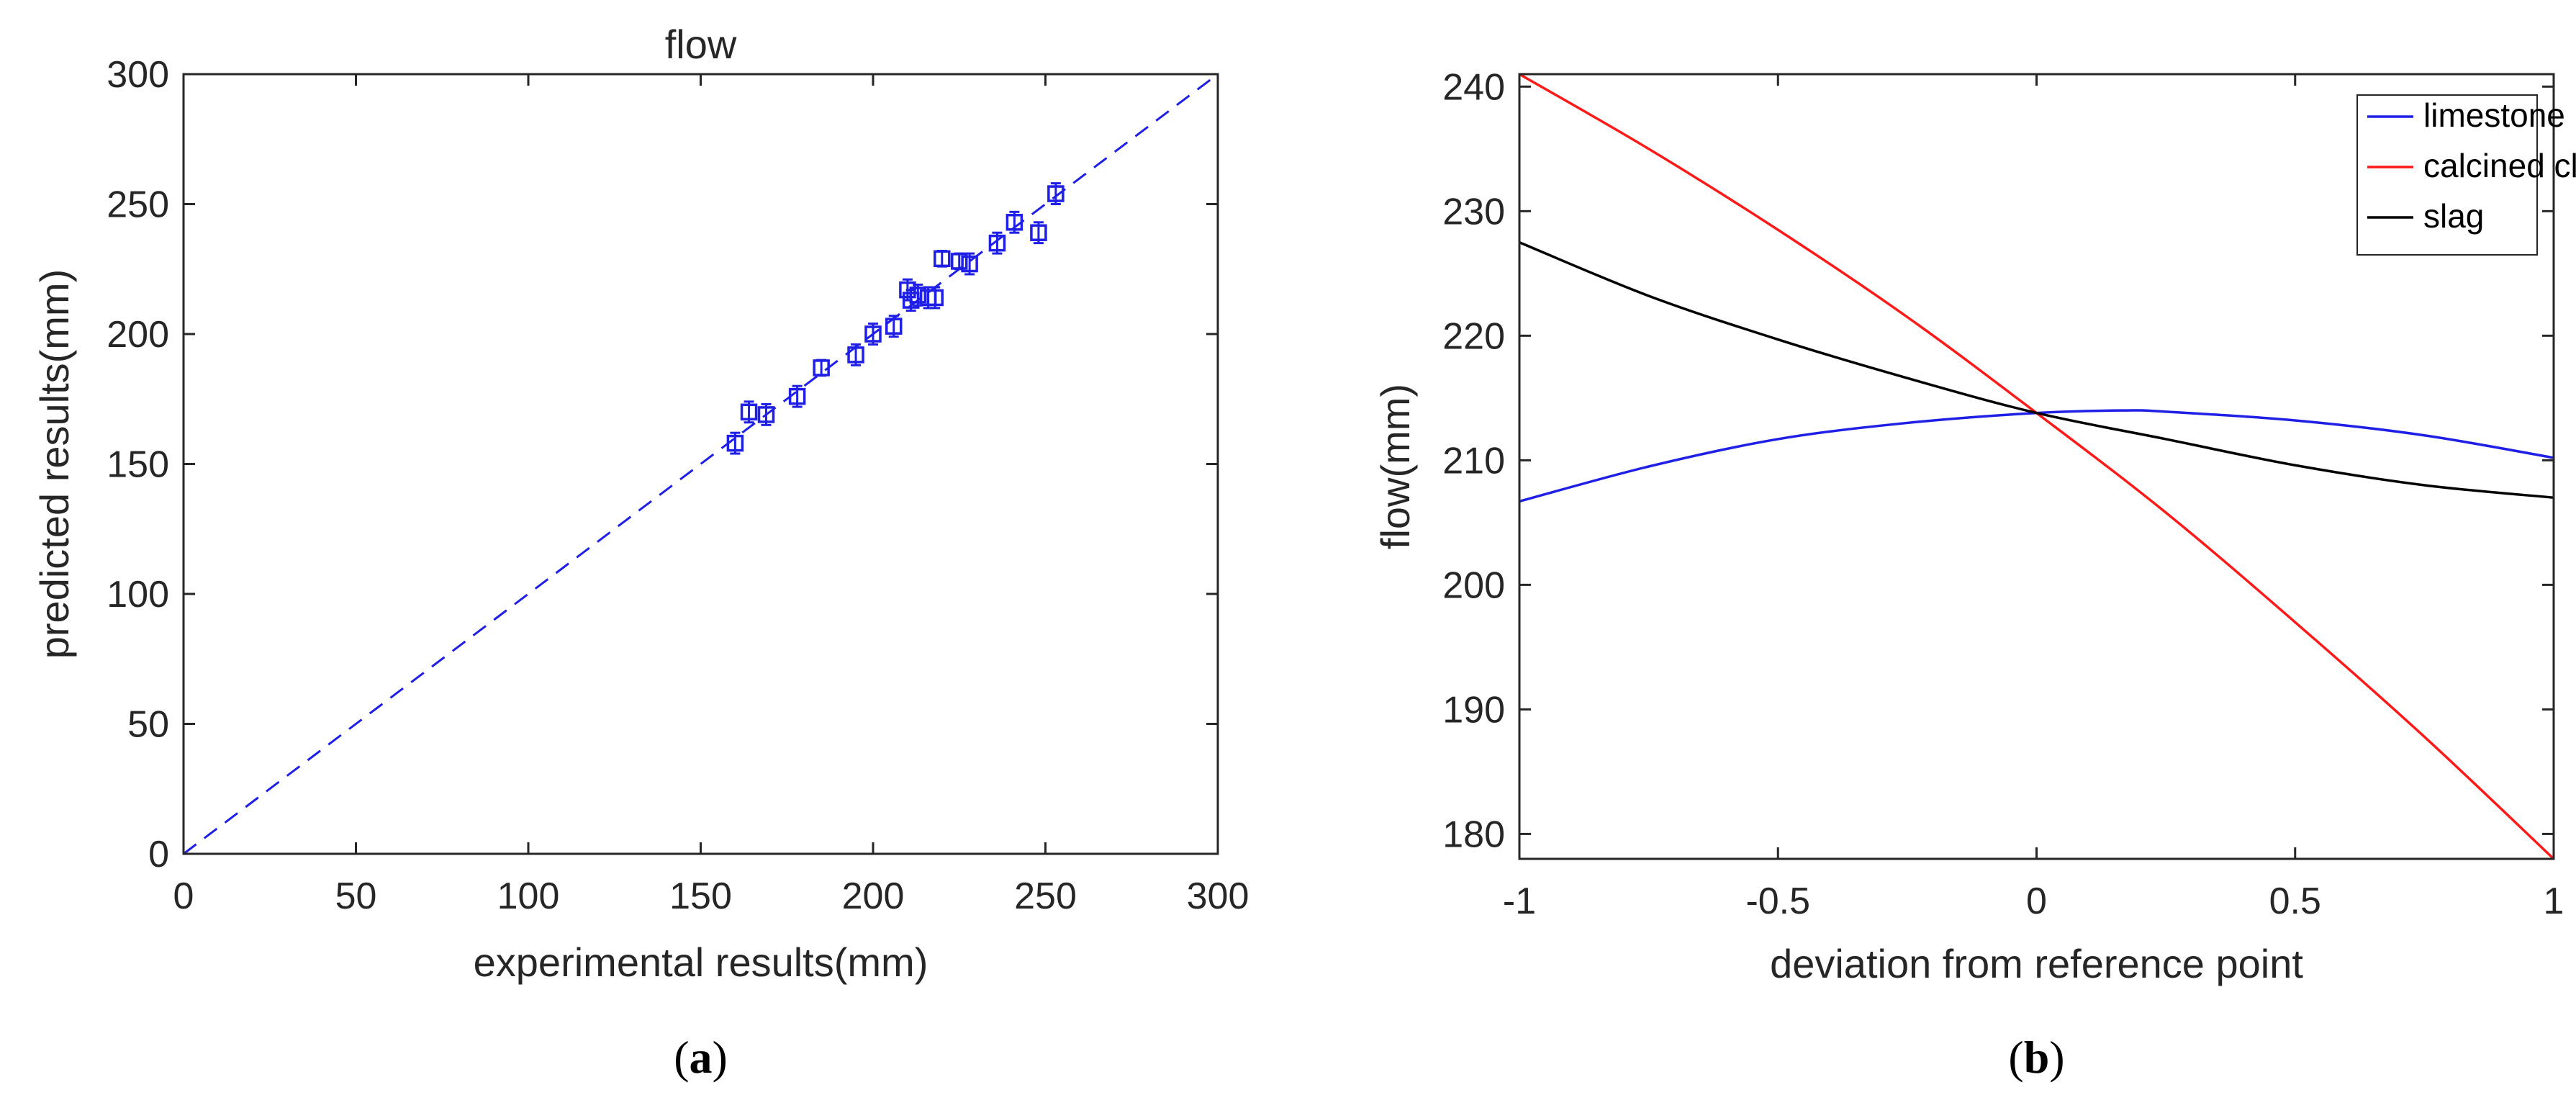 Image resolution: width=2576 pixels, height=1095 pixels. What do you see at coordinates (2295, 901) in the screenshot?
I see `x-tick-label: 0.5` at bounding box center [2295, 901].